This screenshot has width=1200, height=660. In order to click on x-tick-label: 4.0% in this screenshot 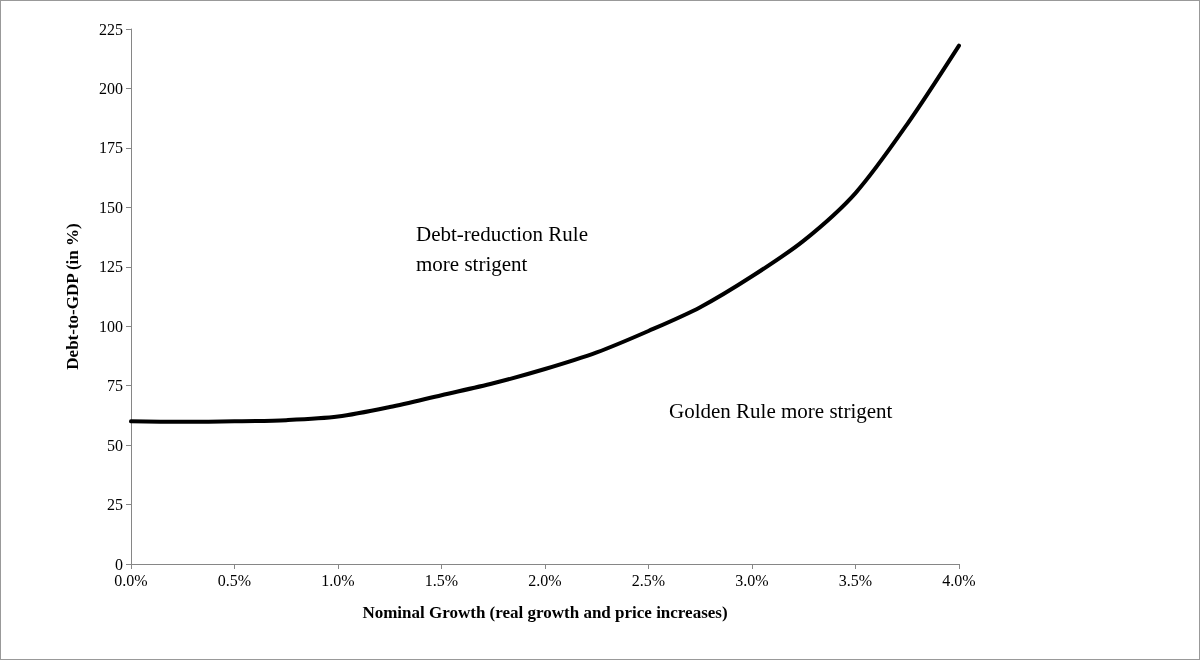, I will do `click(959, 580)`.